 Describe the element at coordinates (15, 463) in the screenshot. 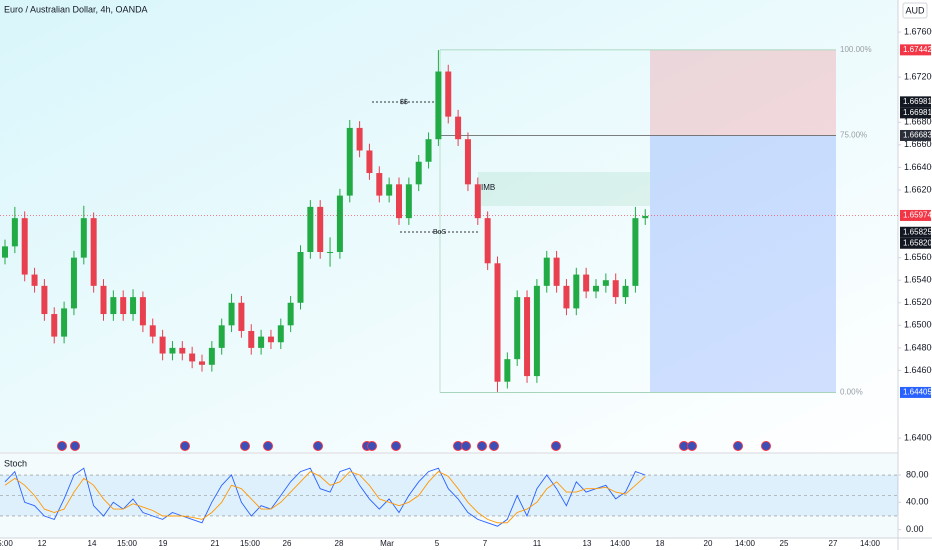

I see `indicator-name: Stoch` at that location.